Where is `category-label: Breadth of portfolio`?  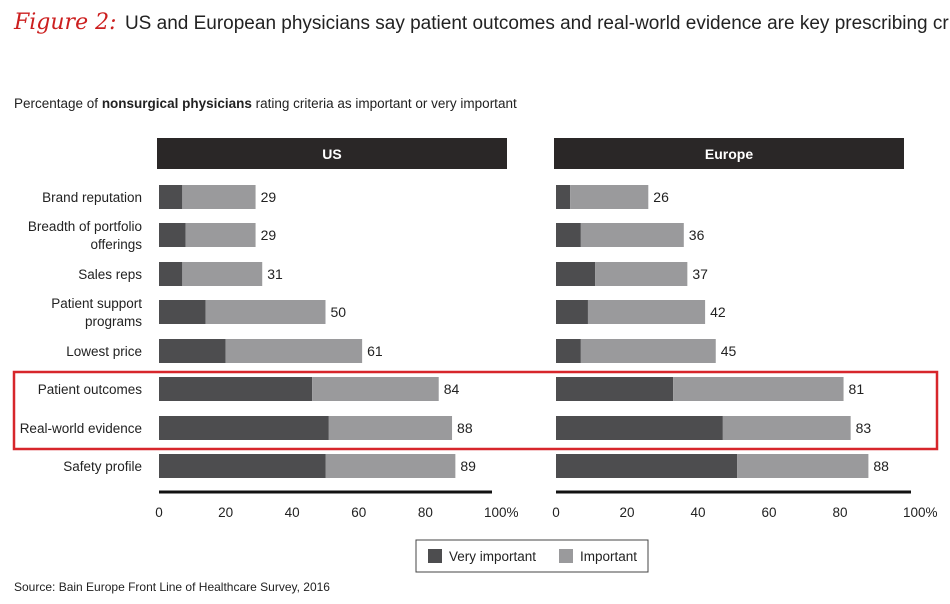 category-label: Breadth of portfolio is located at coordinates (85, 226).